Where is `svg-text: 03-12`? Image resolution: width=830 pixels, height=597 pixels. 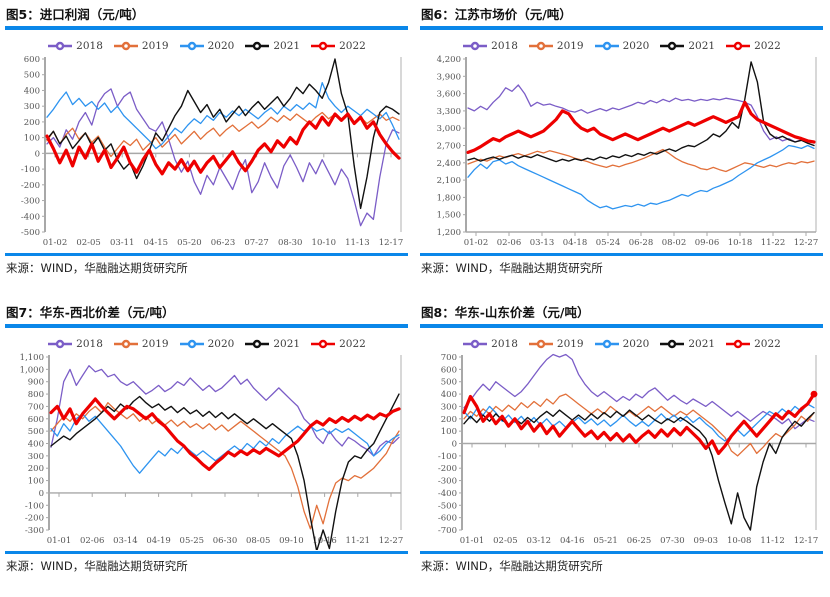
svg-text: 03-12 is located at coordinates (539, 541).